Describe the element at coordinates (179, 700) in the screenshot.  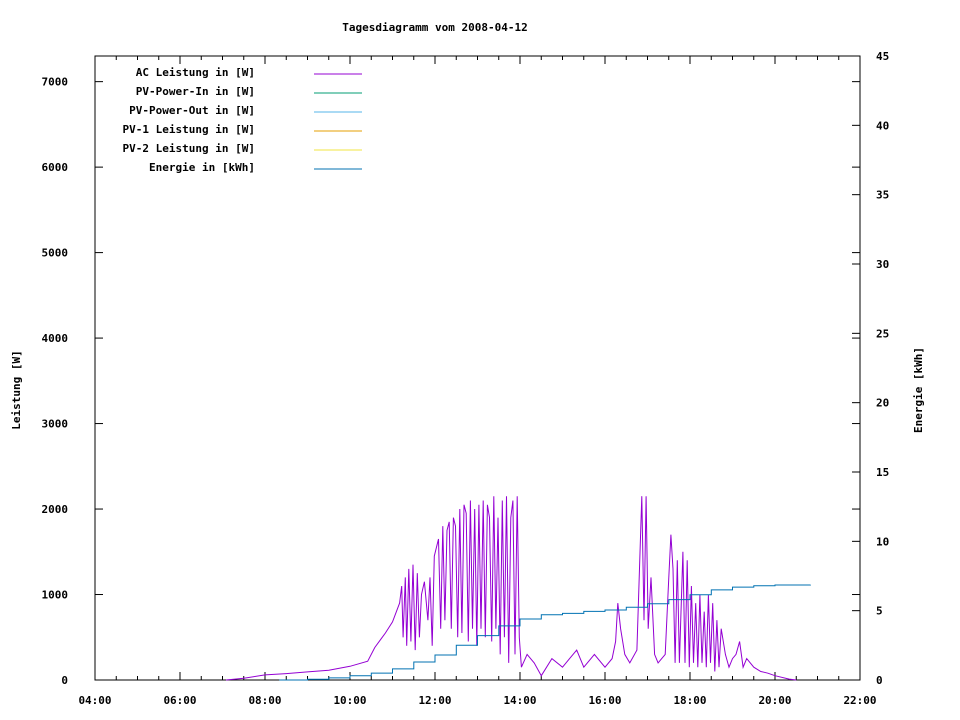
I see `x-tick-label: 06:00` at that location.